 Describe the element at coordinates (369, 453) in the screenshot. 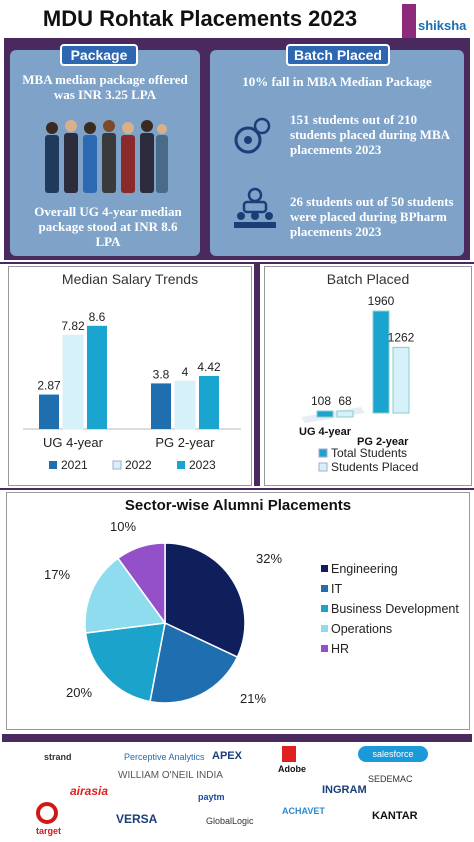

I see `legend-label: Total Students` at that location.